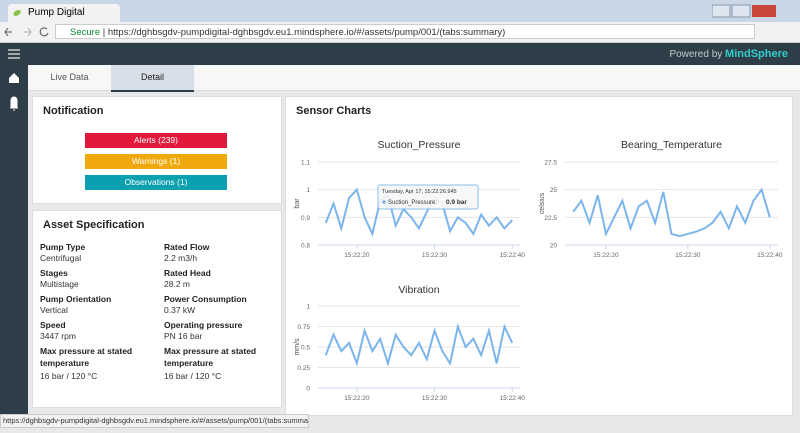 This screenshot has height=433, width=800. What do you see at coordinates (418, 290) in the screenshot?
I see `chart-title: Vibration` at bounding box center [418, 290].